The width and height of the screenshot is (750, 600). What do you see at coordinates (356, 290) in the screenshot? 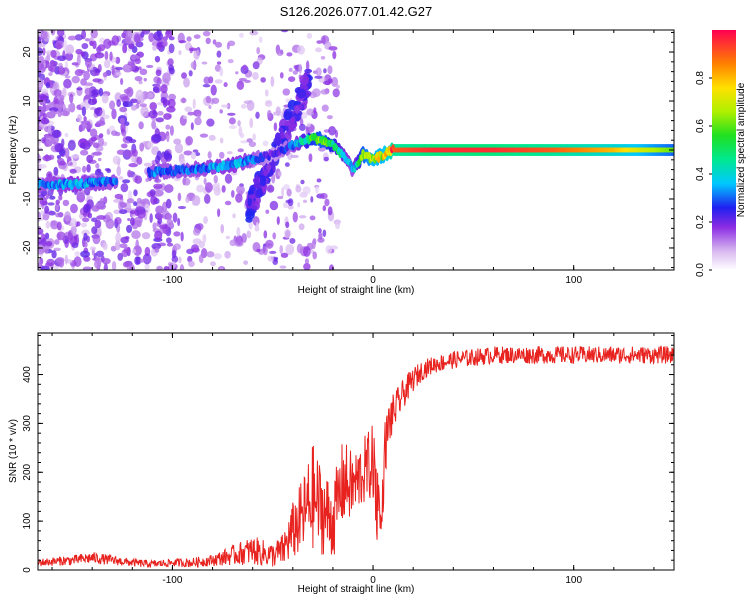
I see `spectrogram-x-label: Height of straight line (km)` at bounding box center [356, 290].